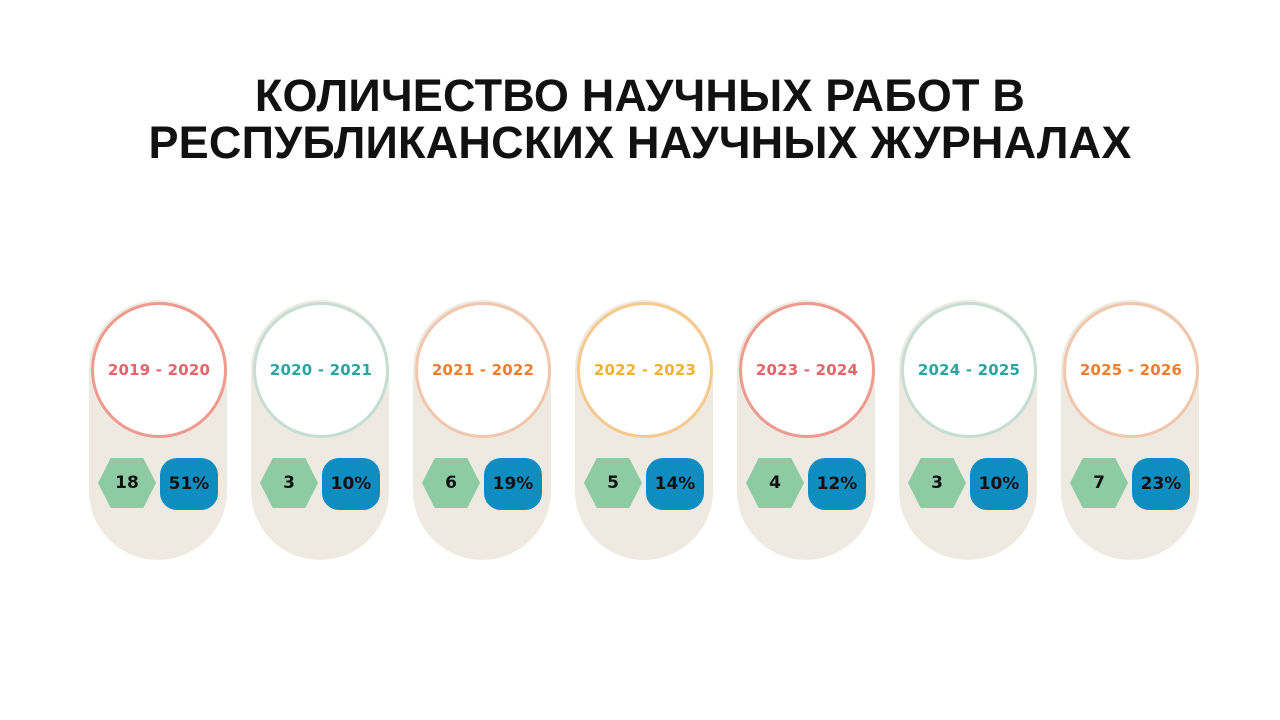 The width and height of the screenshot is (1280, 720). I want to click on count-value: 5, so click(613, 483).